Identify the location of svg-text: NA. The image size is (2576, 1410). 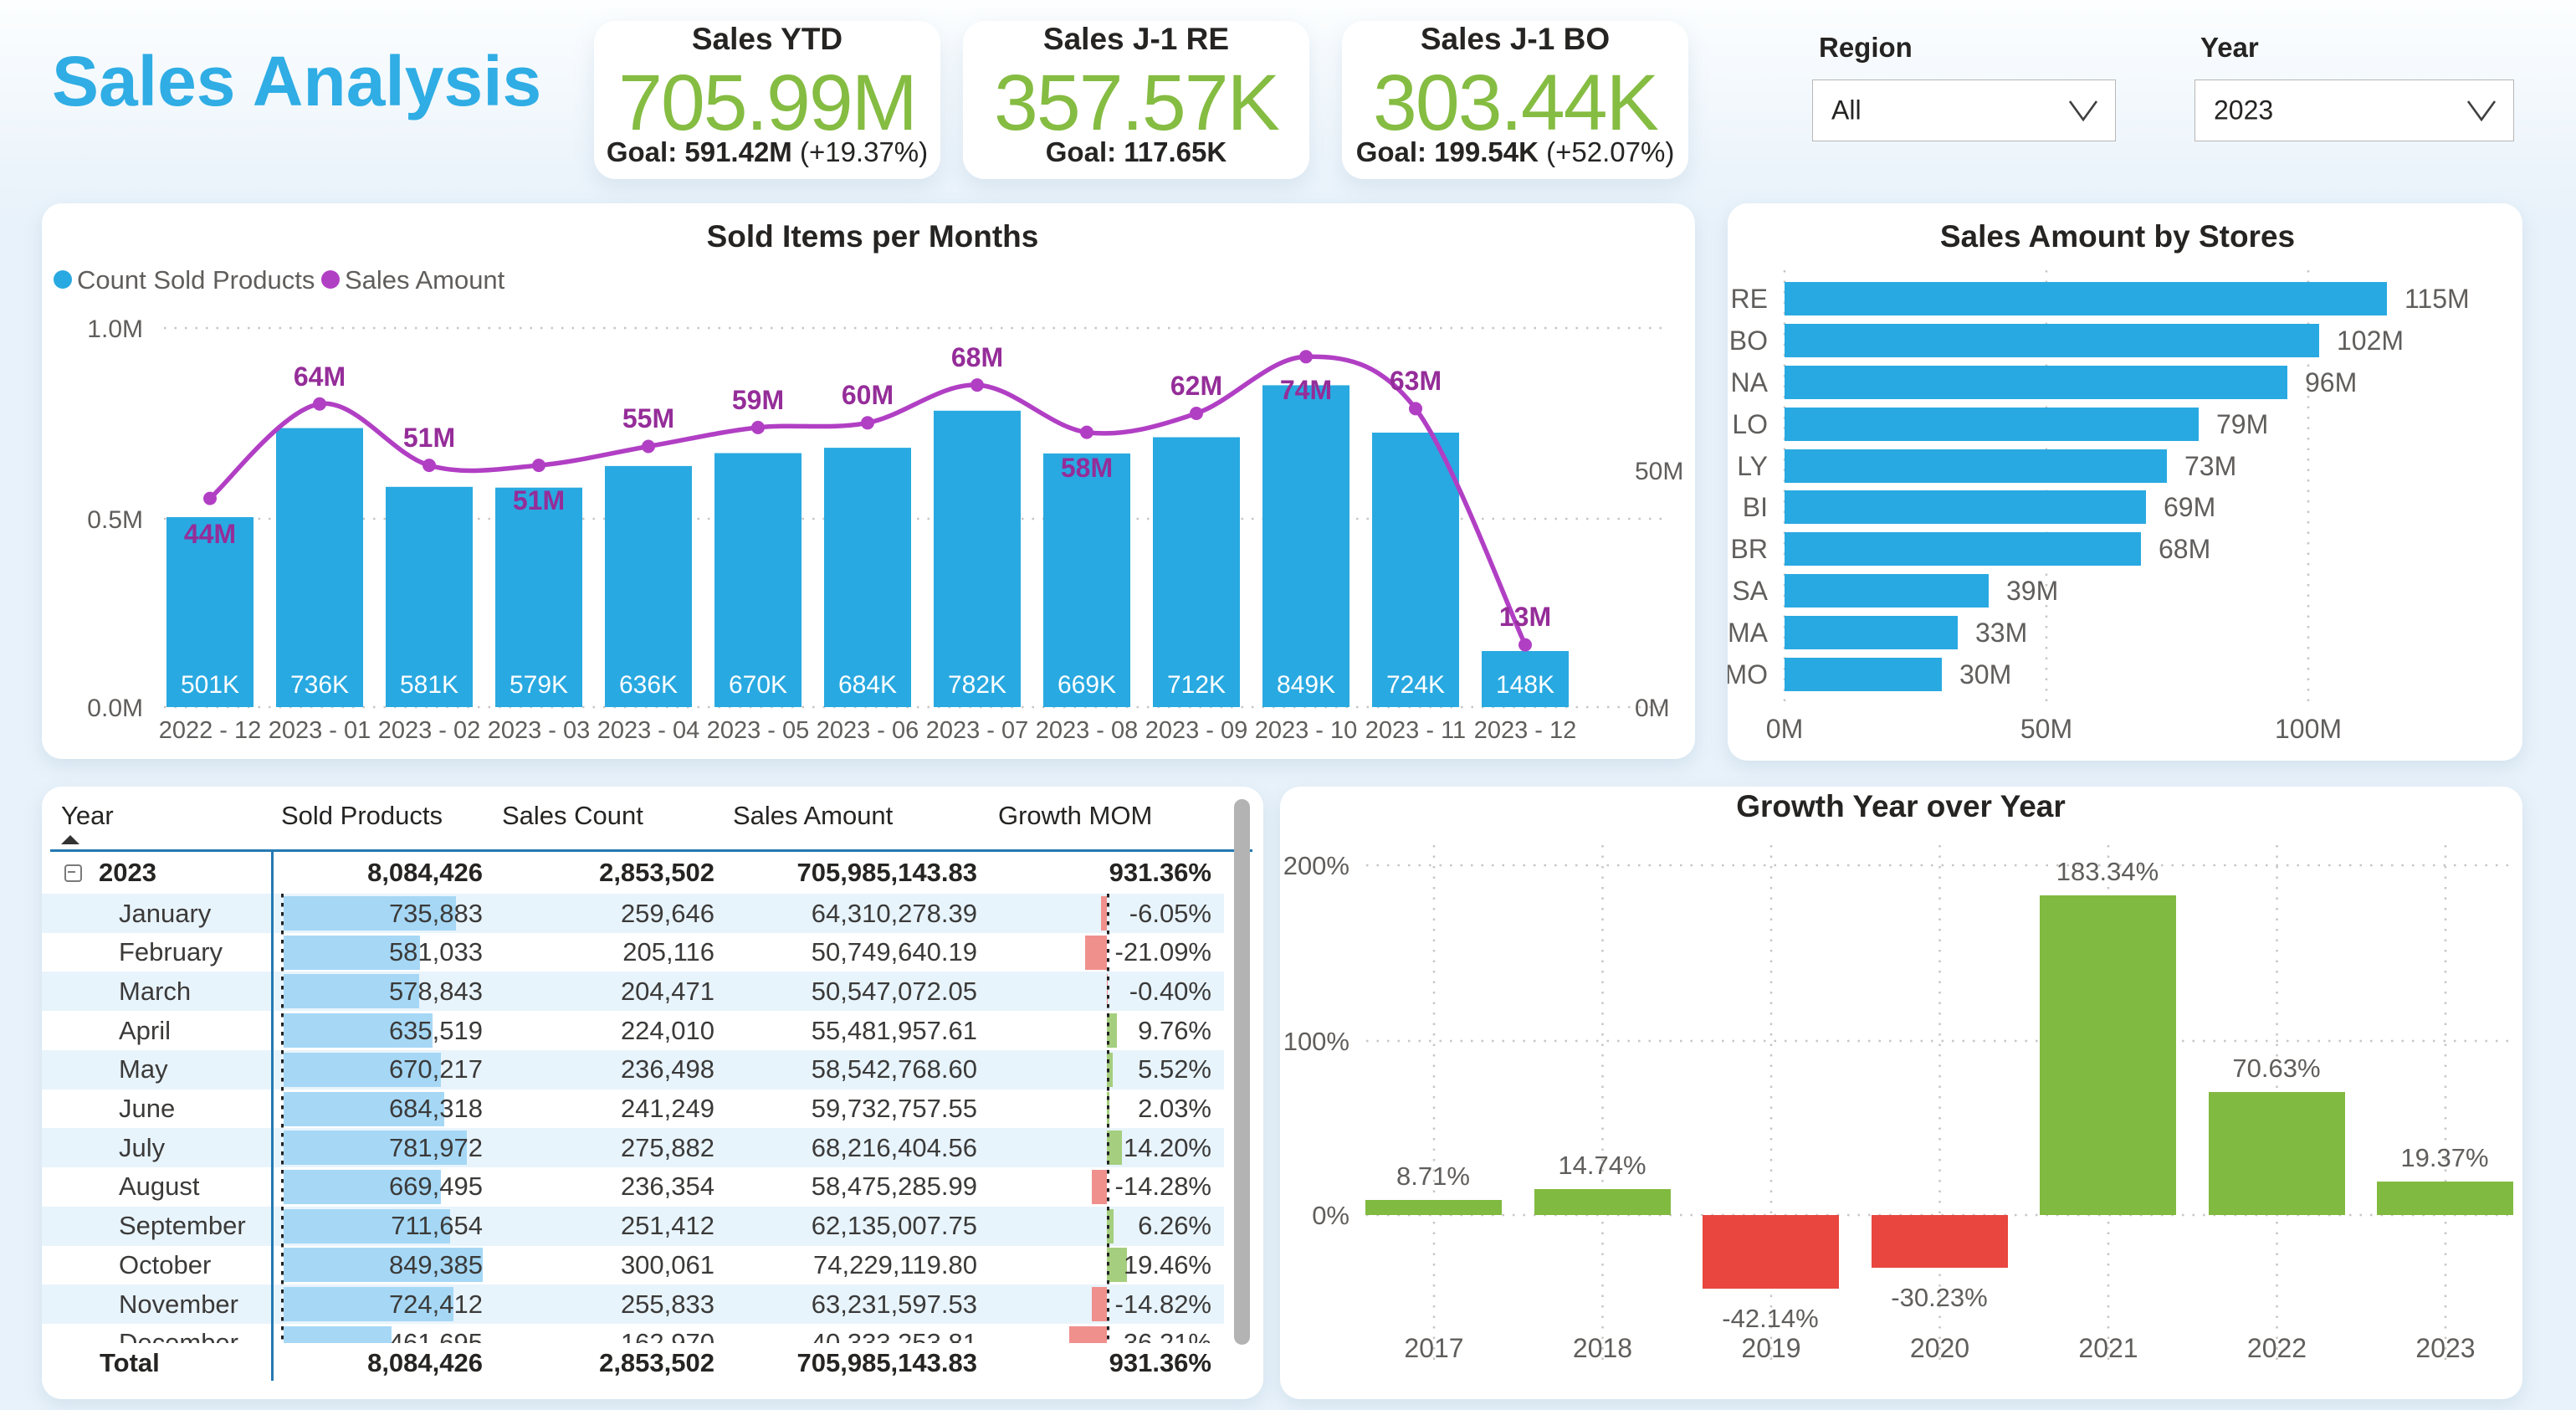
(1750, 382).